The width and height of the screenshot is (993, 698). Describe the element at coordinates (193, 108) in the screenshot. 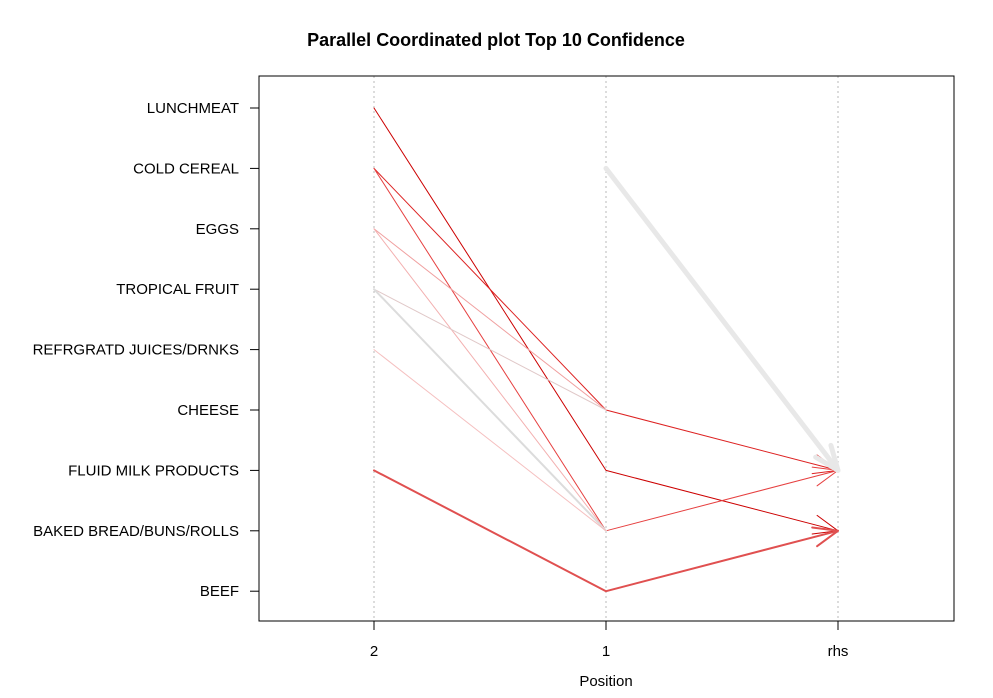

I see `y-tick-label: LUNCHMEAT` at that location.